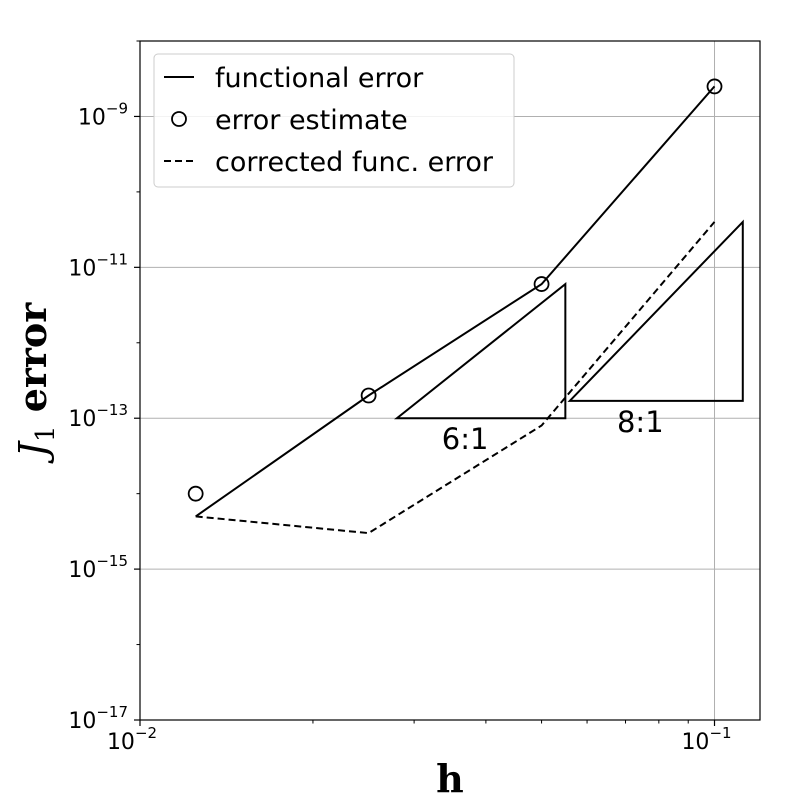  Describe the element at coordinates (112, 410) in the screenshot. I see `y-tick-label-exponent: −13` at that location.